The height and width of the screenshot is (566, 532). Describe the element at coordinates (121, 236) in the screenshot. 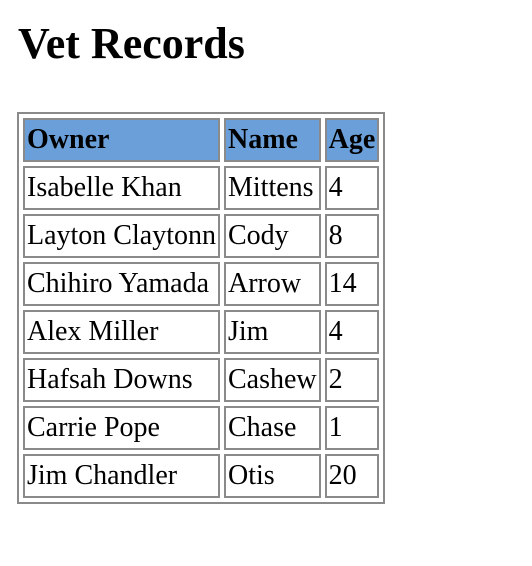

I see `owner-cell: Layton Claytonn` at that location.